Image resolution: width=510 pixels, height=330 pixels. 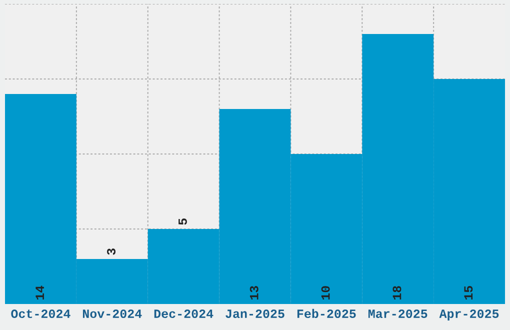 I want to click on x-tick-label: Jan-2025, so click(x=255, y=314).